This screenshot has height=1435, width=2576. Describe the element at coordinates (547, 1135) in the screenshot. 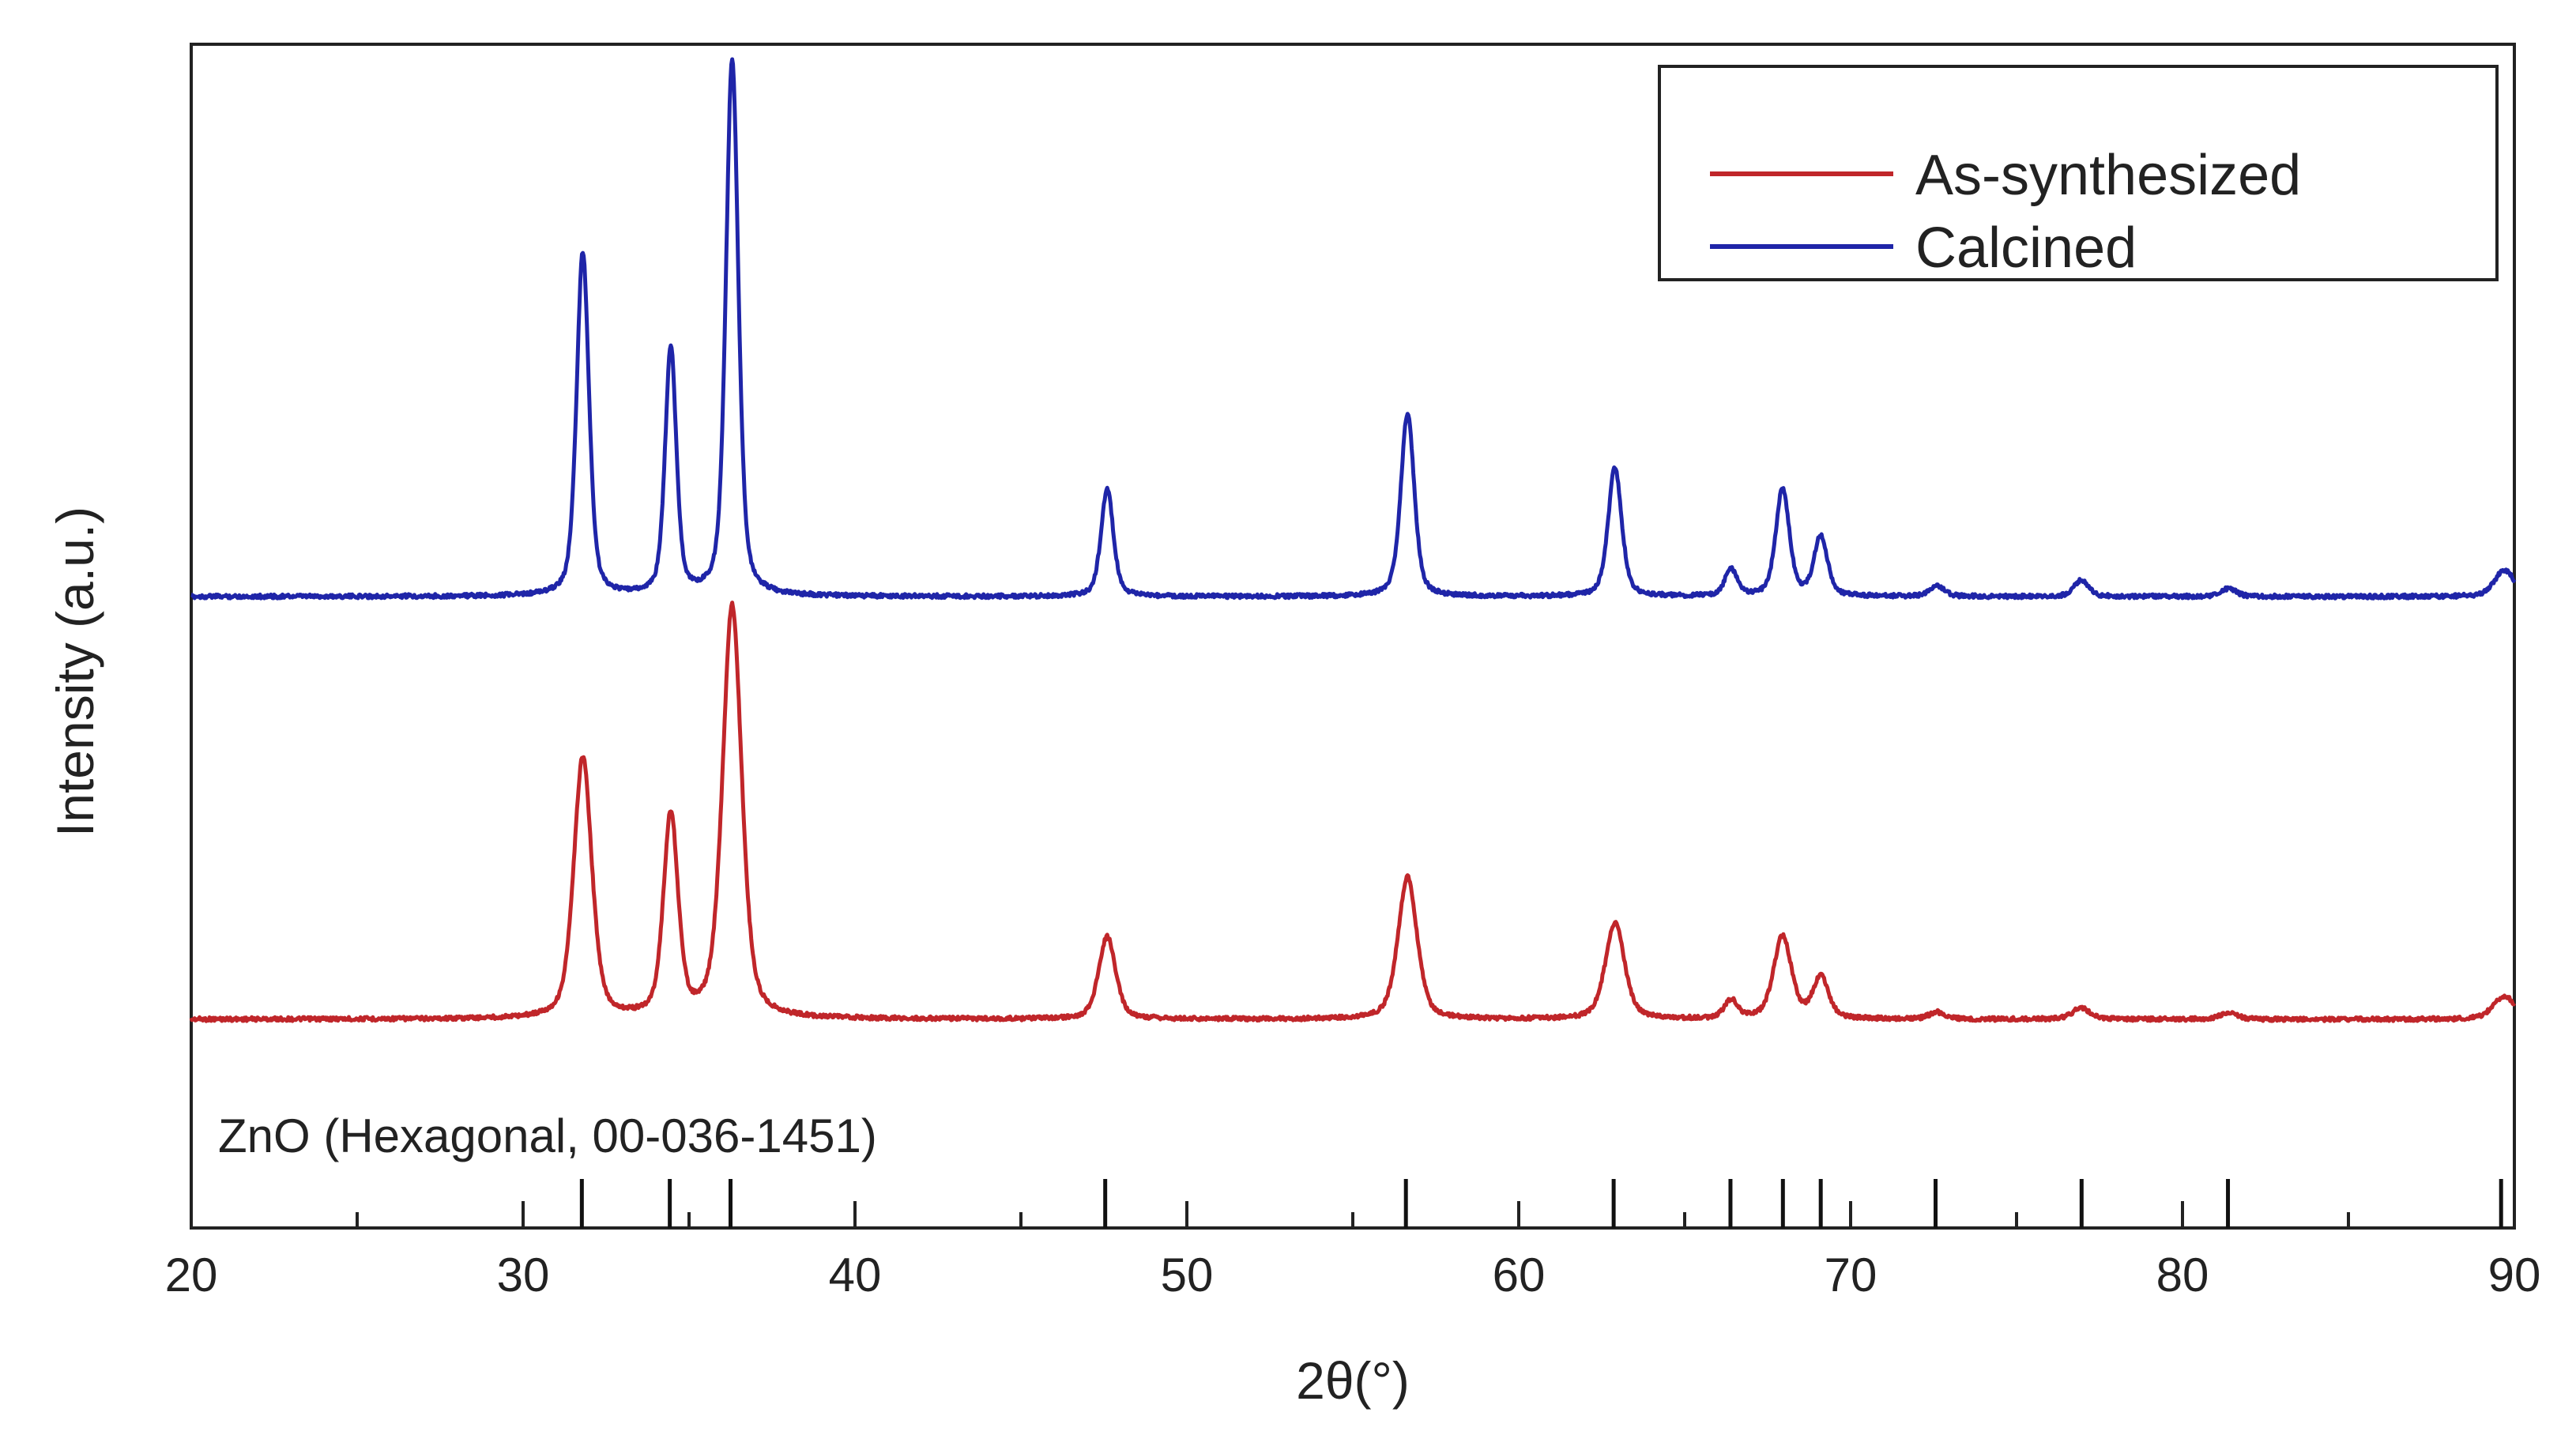

I see `reference-label: ZnO (Hexagonal, 00-036-1451)` at that location.